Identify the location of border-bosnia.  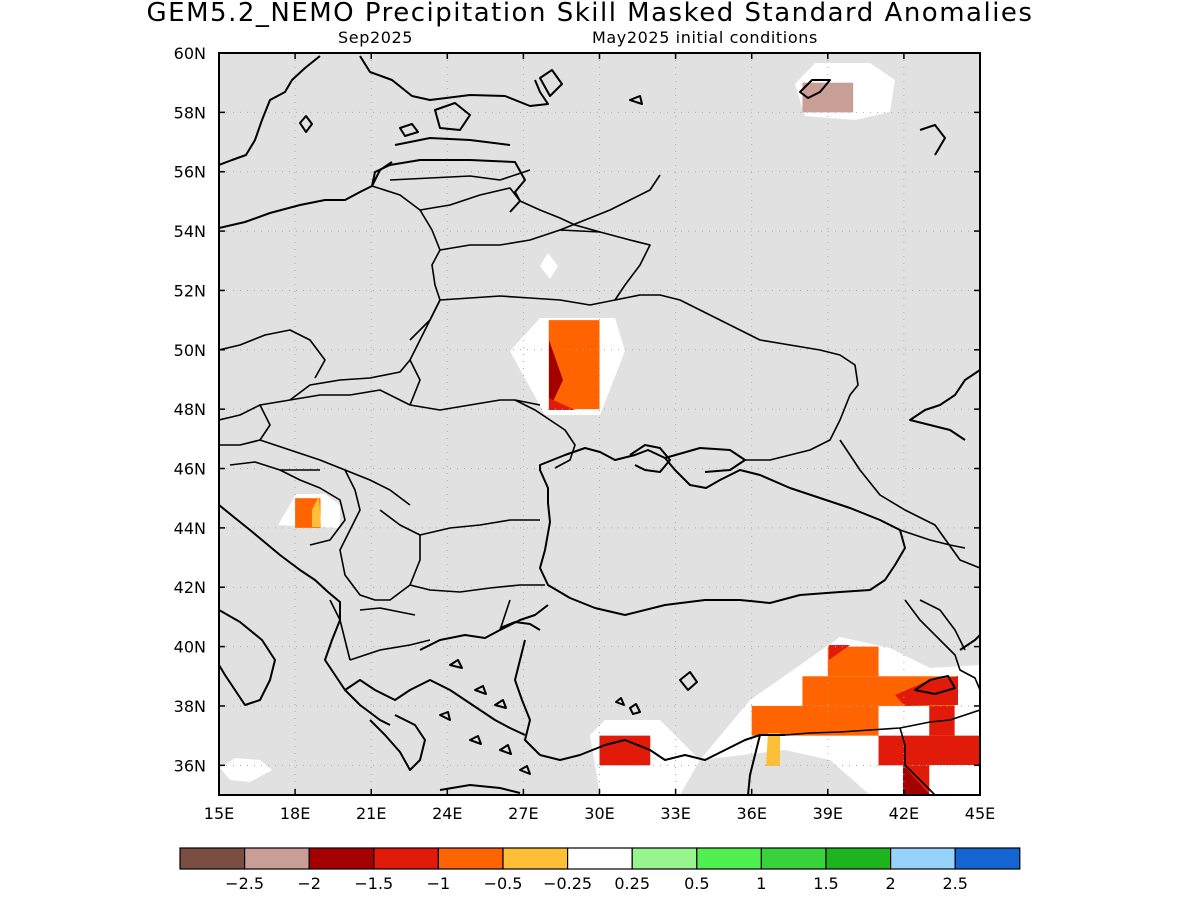
(312, 507).